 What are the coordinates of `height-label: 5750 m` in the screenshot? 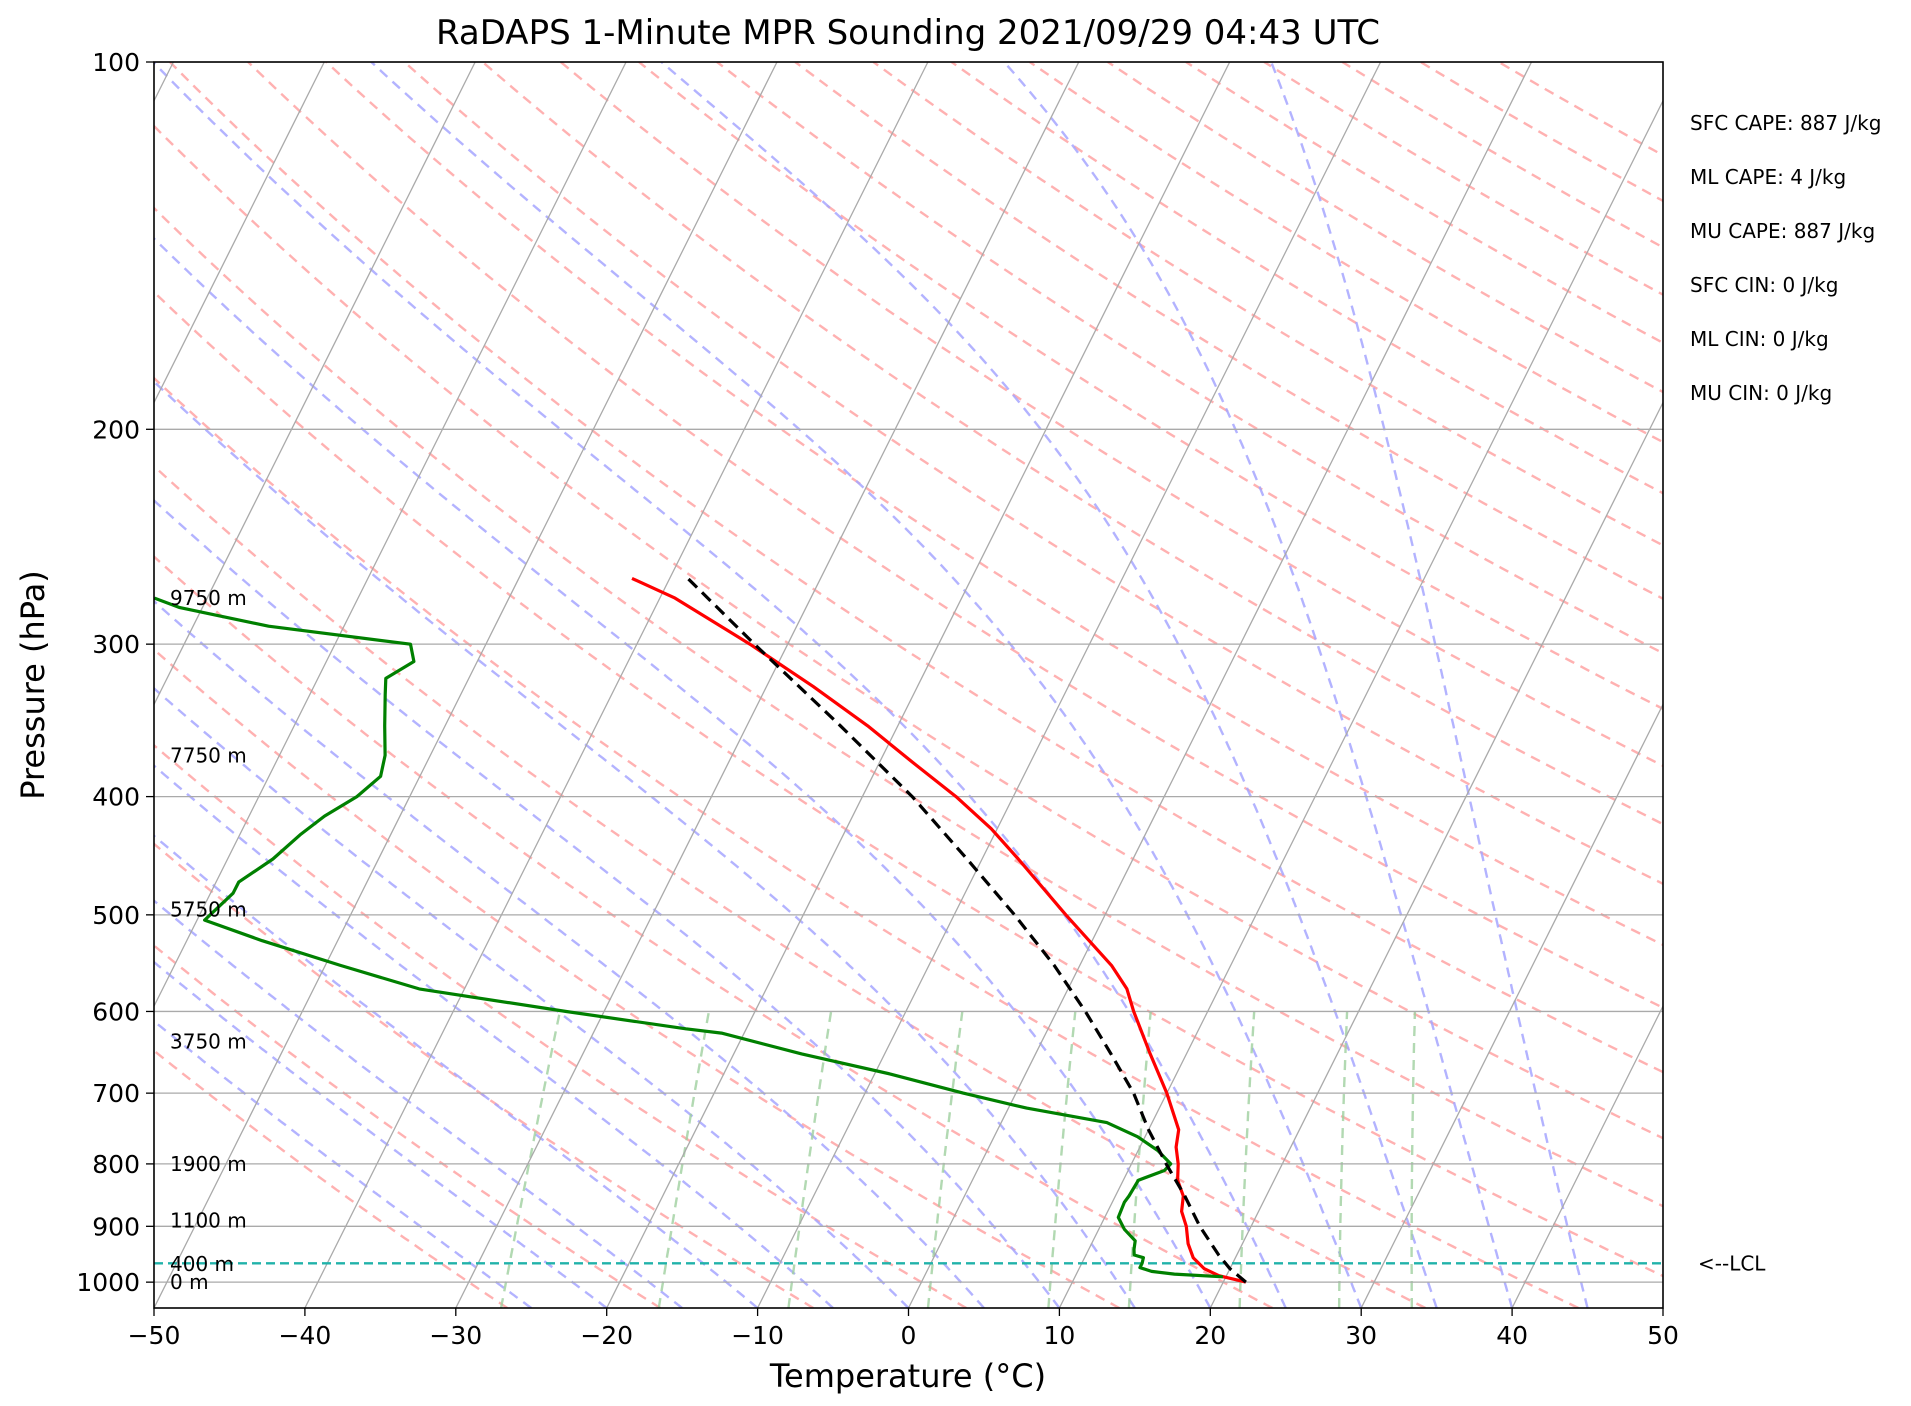 It's located at (208, 910).